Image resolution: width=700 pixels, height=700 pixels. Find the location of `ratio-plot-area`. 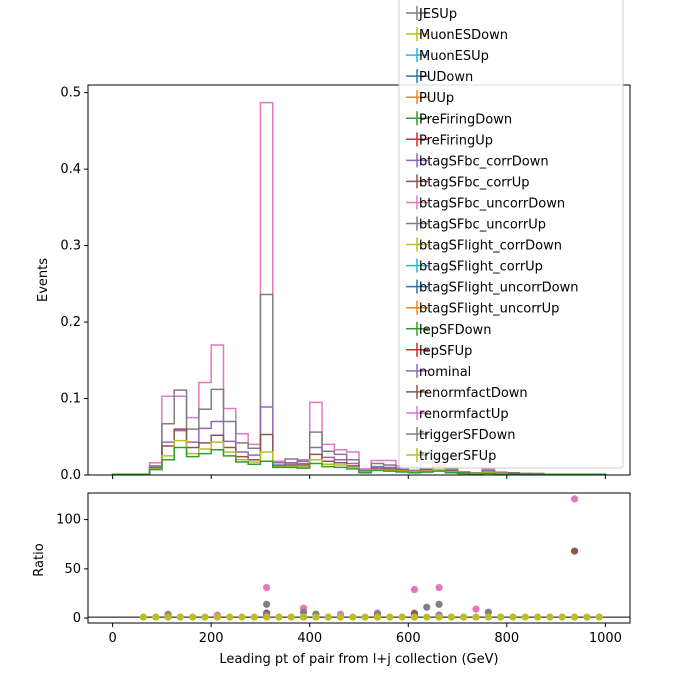

ratio-plot-area is located at coordinates (359, 558).